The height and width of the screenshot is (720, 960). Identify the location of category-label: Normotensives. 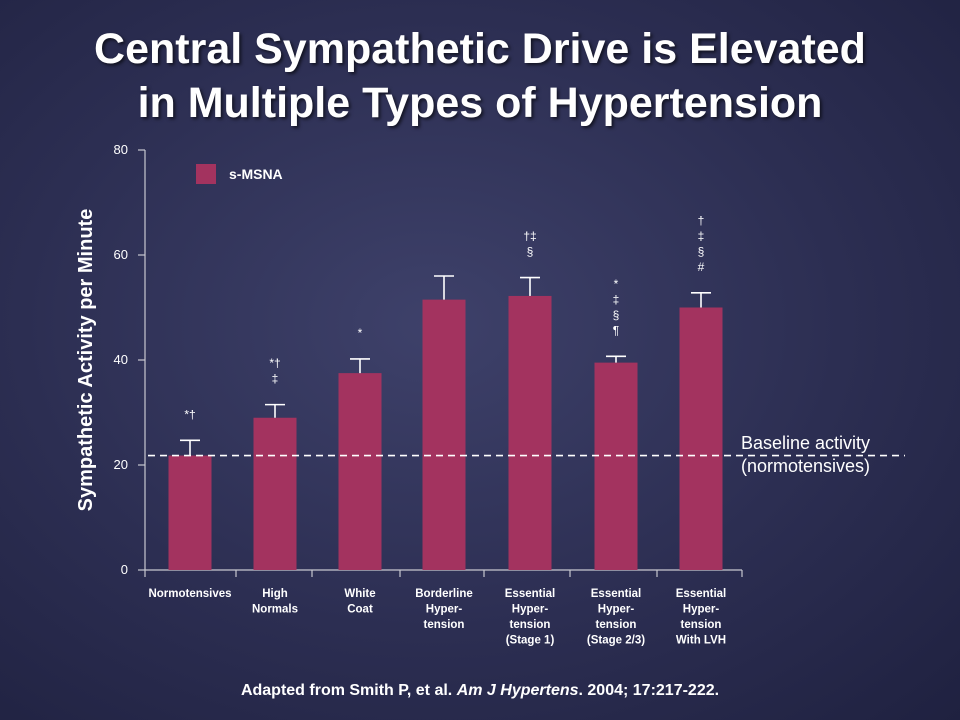
(189, 594).